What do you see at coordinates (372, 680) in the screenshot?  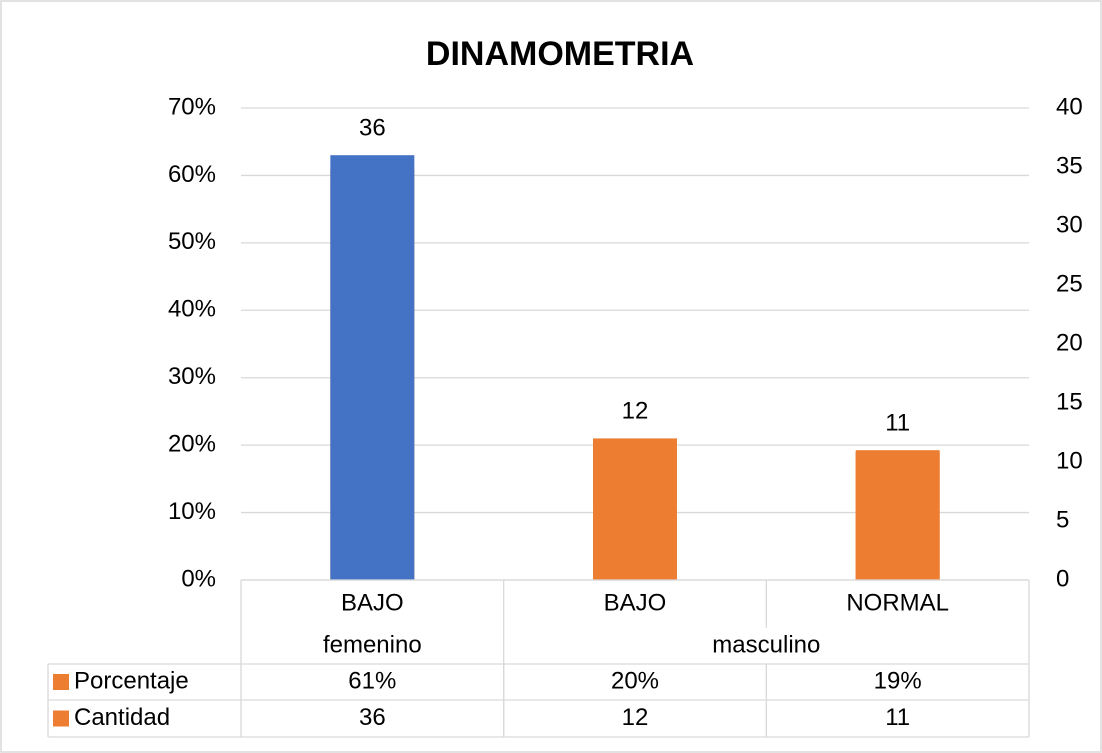 I see `table-cell: 61%` at bounding box center [372, 680].